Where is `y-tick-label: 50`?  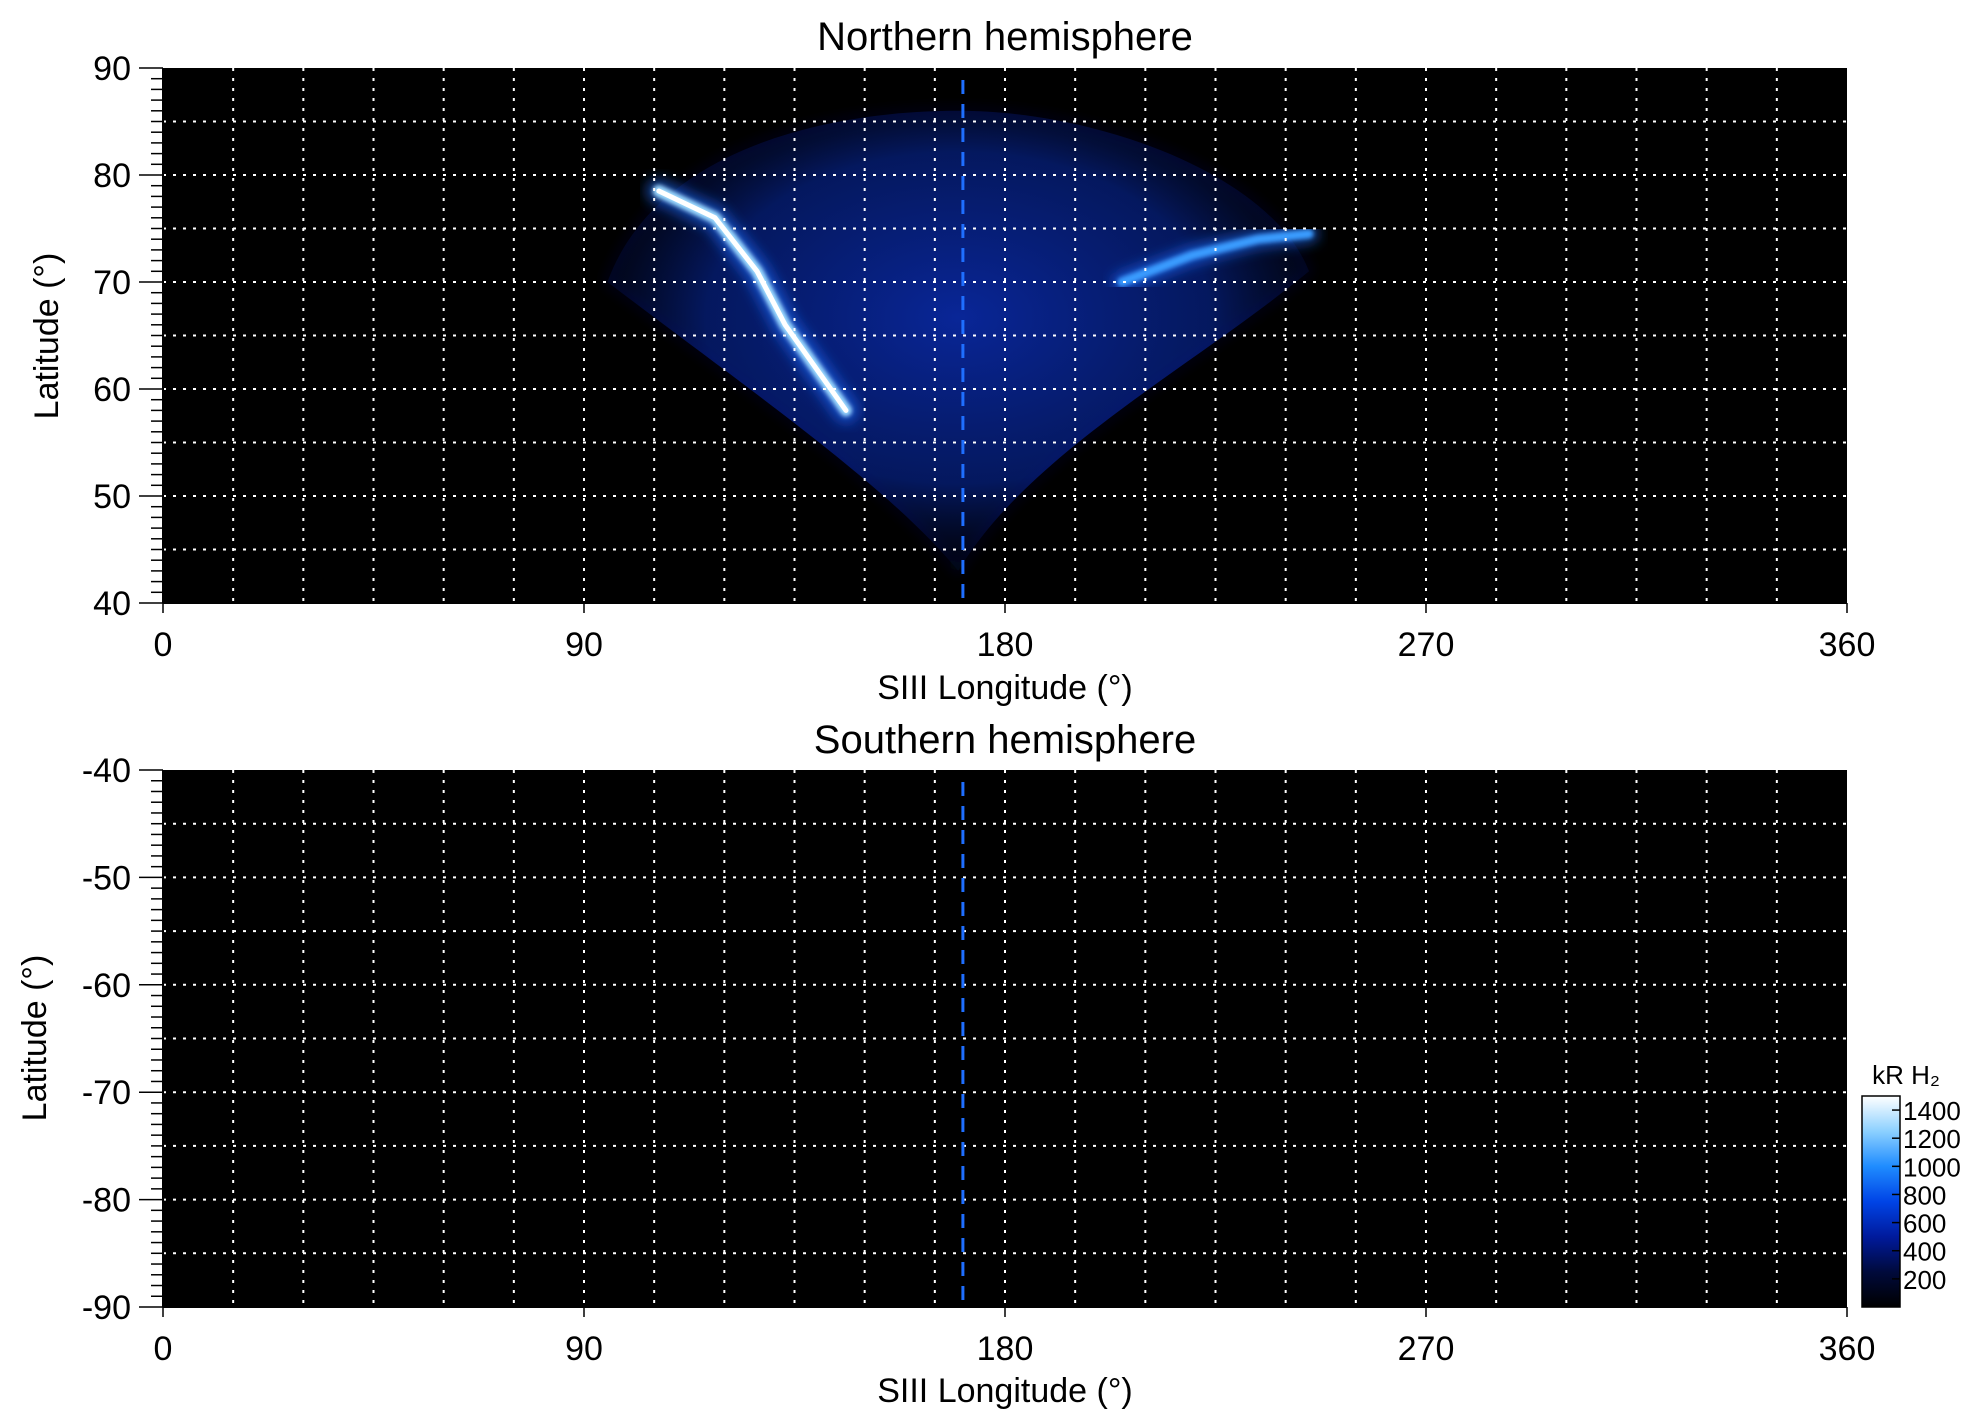 y-tick-label: 50 is located at coordinates (112, 497).